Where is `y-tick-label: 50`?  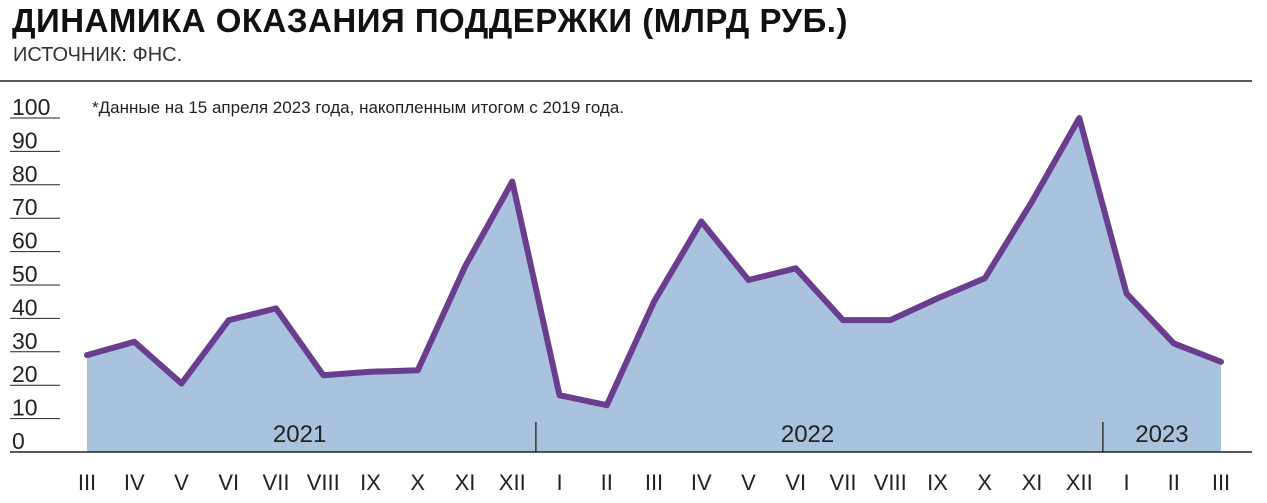
y-tick-label: 50 is located at coordinates (25, 274).